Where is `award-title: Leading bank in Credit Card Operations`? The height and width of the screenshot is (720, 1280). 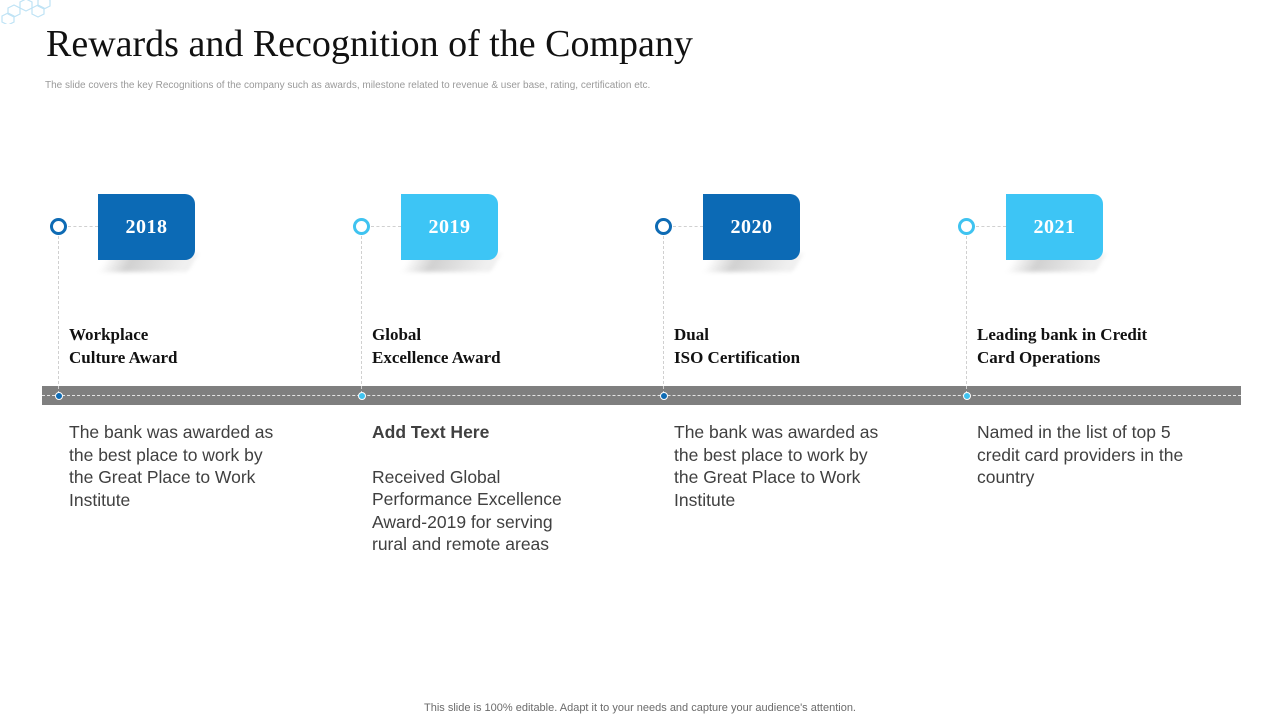
award-title: Leading bank in Credit Card Operations is located at coordinates (1062, 346).